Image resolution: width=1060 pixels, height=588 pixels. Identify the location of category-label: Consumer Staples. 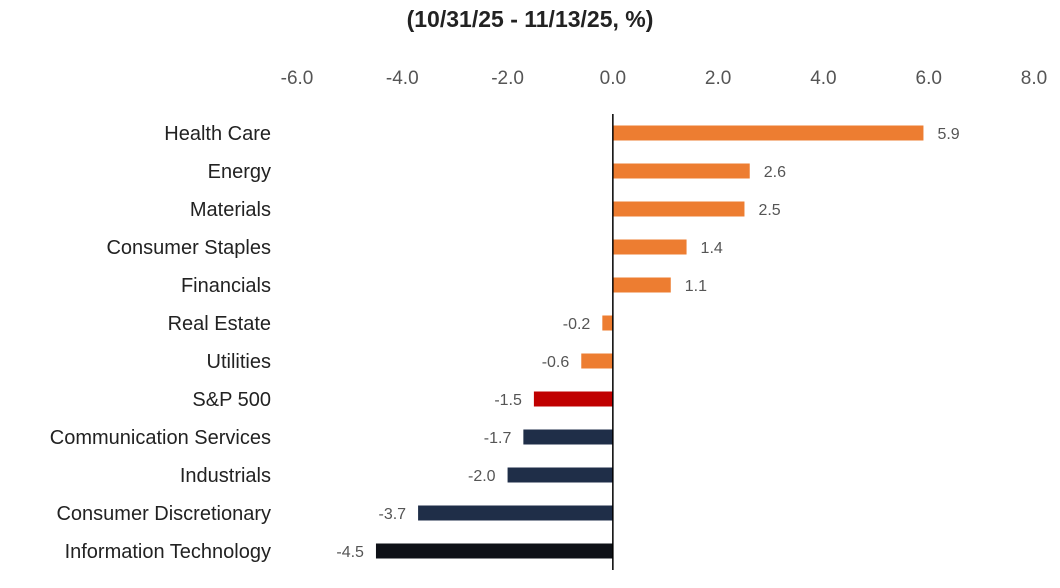
(188, 248).